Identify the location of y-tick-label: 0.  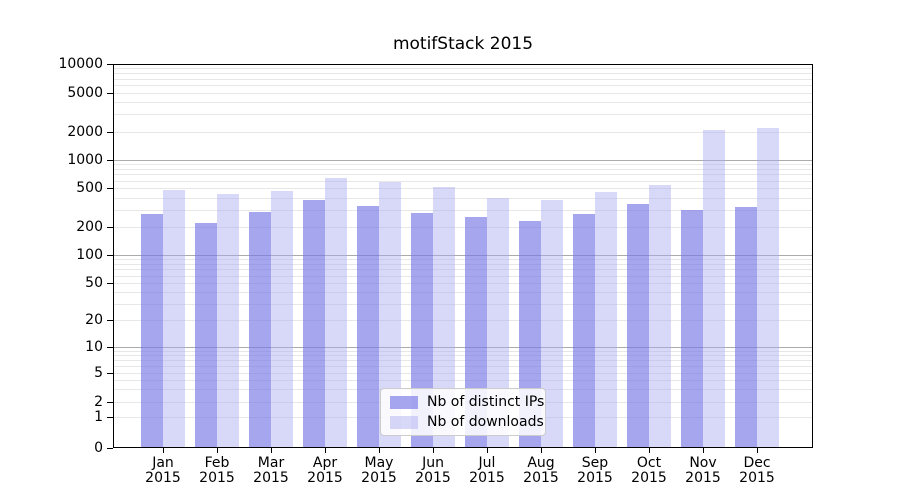
(98, 448).